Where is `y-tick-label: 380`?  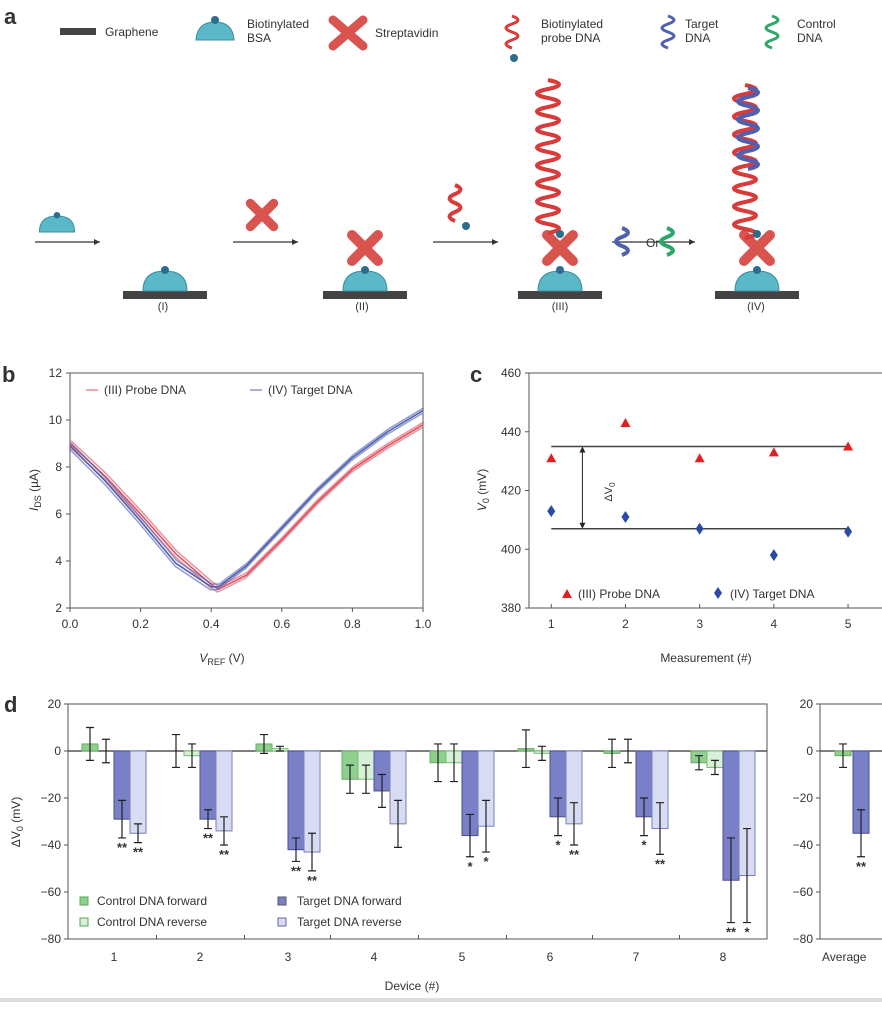 y-tick-label: 380 is located at coordinates (511, 608).